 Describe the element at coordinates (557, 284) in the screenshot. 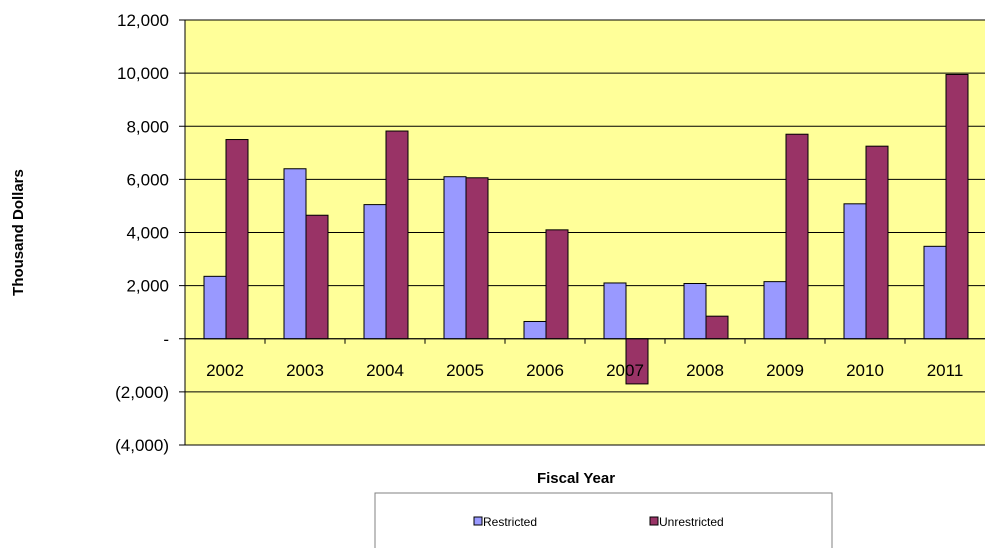

I see `bar-unrestricted-2006` at that location.